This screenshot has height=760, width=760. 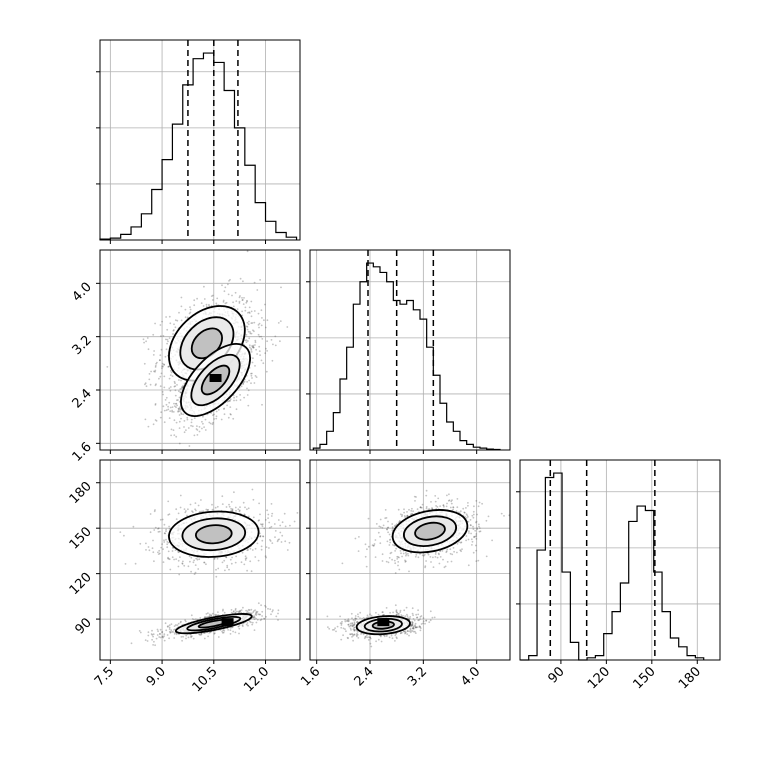 What do you see at coordinates (599, 678) in the screenshot?
I see `x-tick-label: 120` at bounding box center [599, 678].